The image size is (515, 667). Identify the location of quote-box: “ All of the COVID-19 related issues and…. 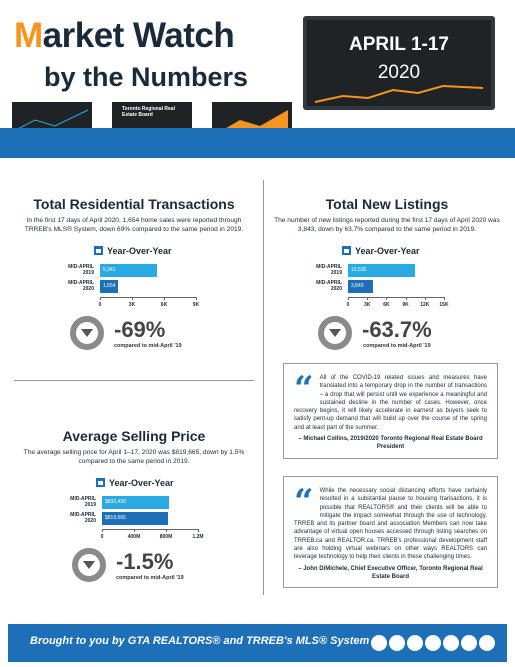
(390, 411).